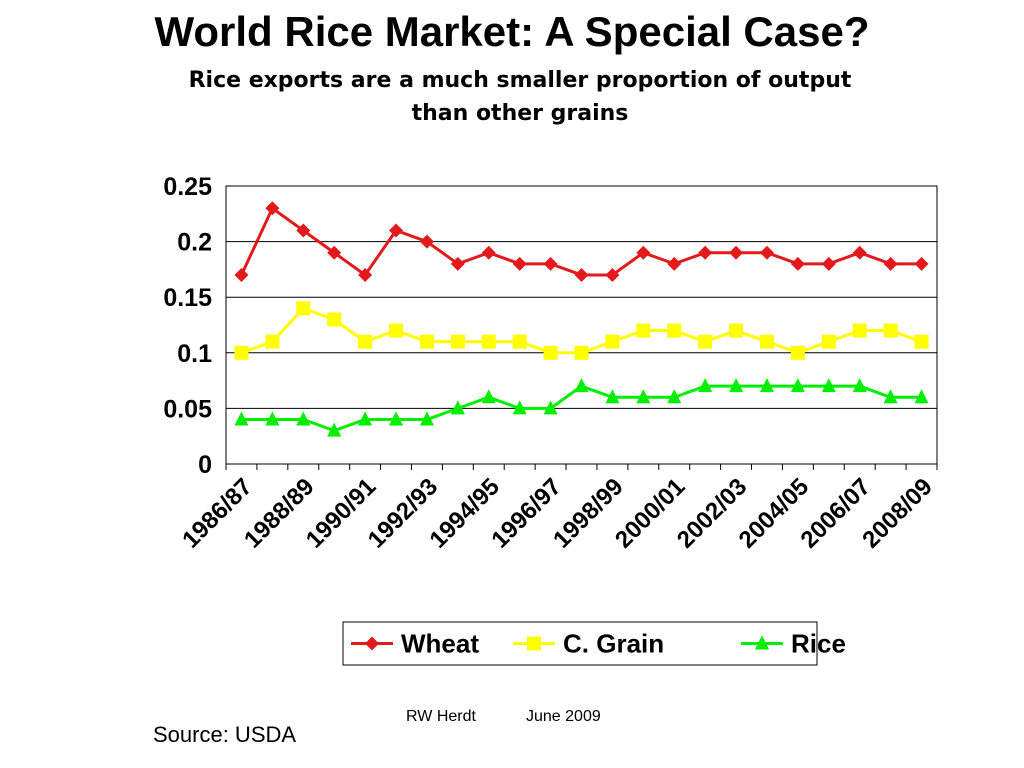 This screenshot has height=768, width=1024. What do you see at coordinates (187, 298) in the screenshot?
I see `y-tick-label: 0.15` at bounding box center [187, 298].